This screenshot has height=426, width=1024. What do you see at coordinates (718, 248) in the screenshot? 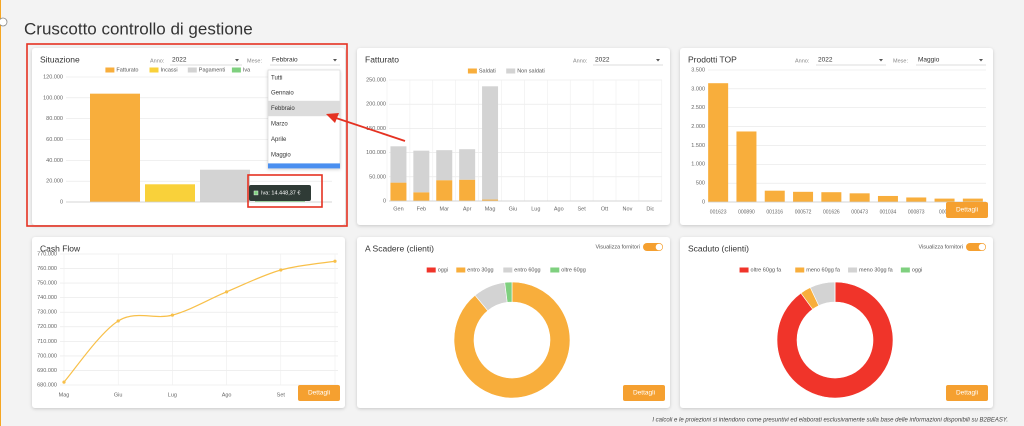
I see `card-title: Scaduto (clienti)` at bounding box center [718, 248].